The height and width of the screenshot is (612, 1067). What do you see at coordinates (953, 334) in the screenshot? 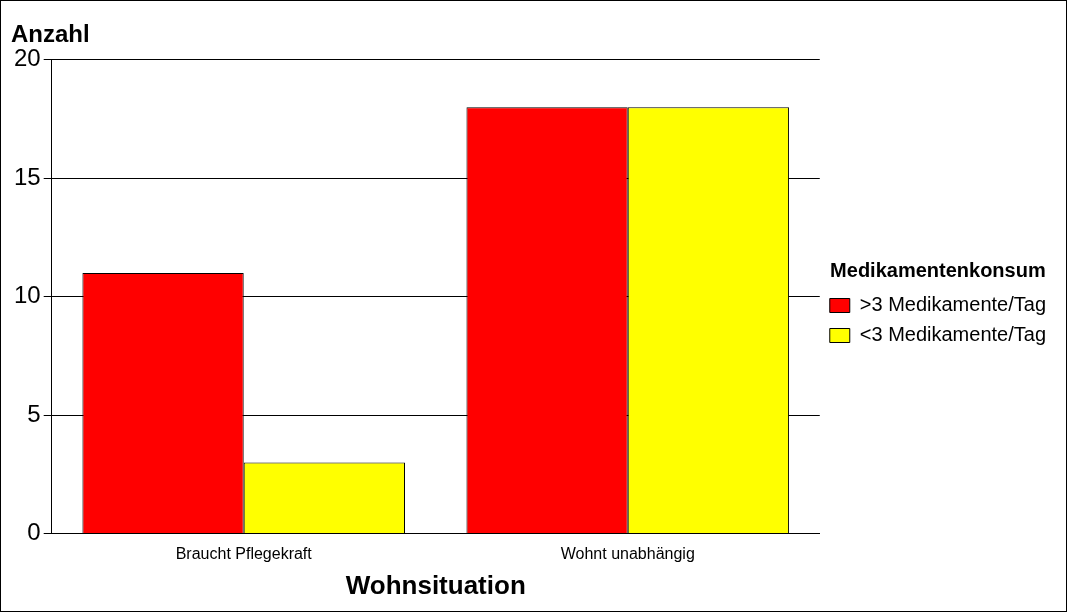
I see `legend-label: <3 Medikamente/Tag` at bounding box center [953, 334].